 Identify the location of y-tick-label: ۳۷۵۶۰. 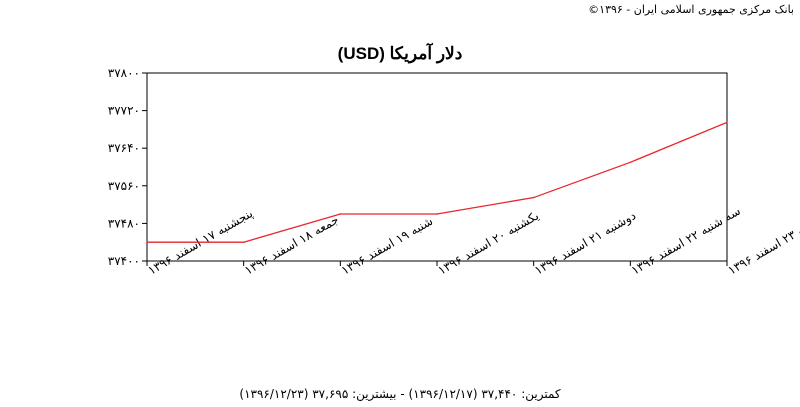
(124, 186).